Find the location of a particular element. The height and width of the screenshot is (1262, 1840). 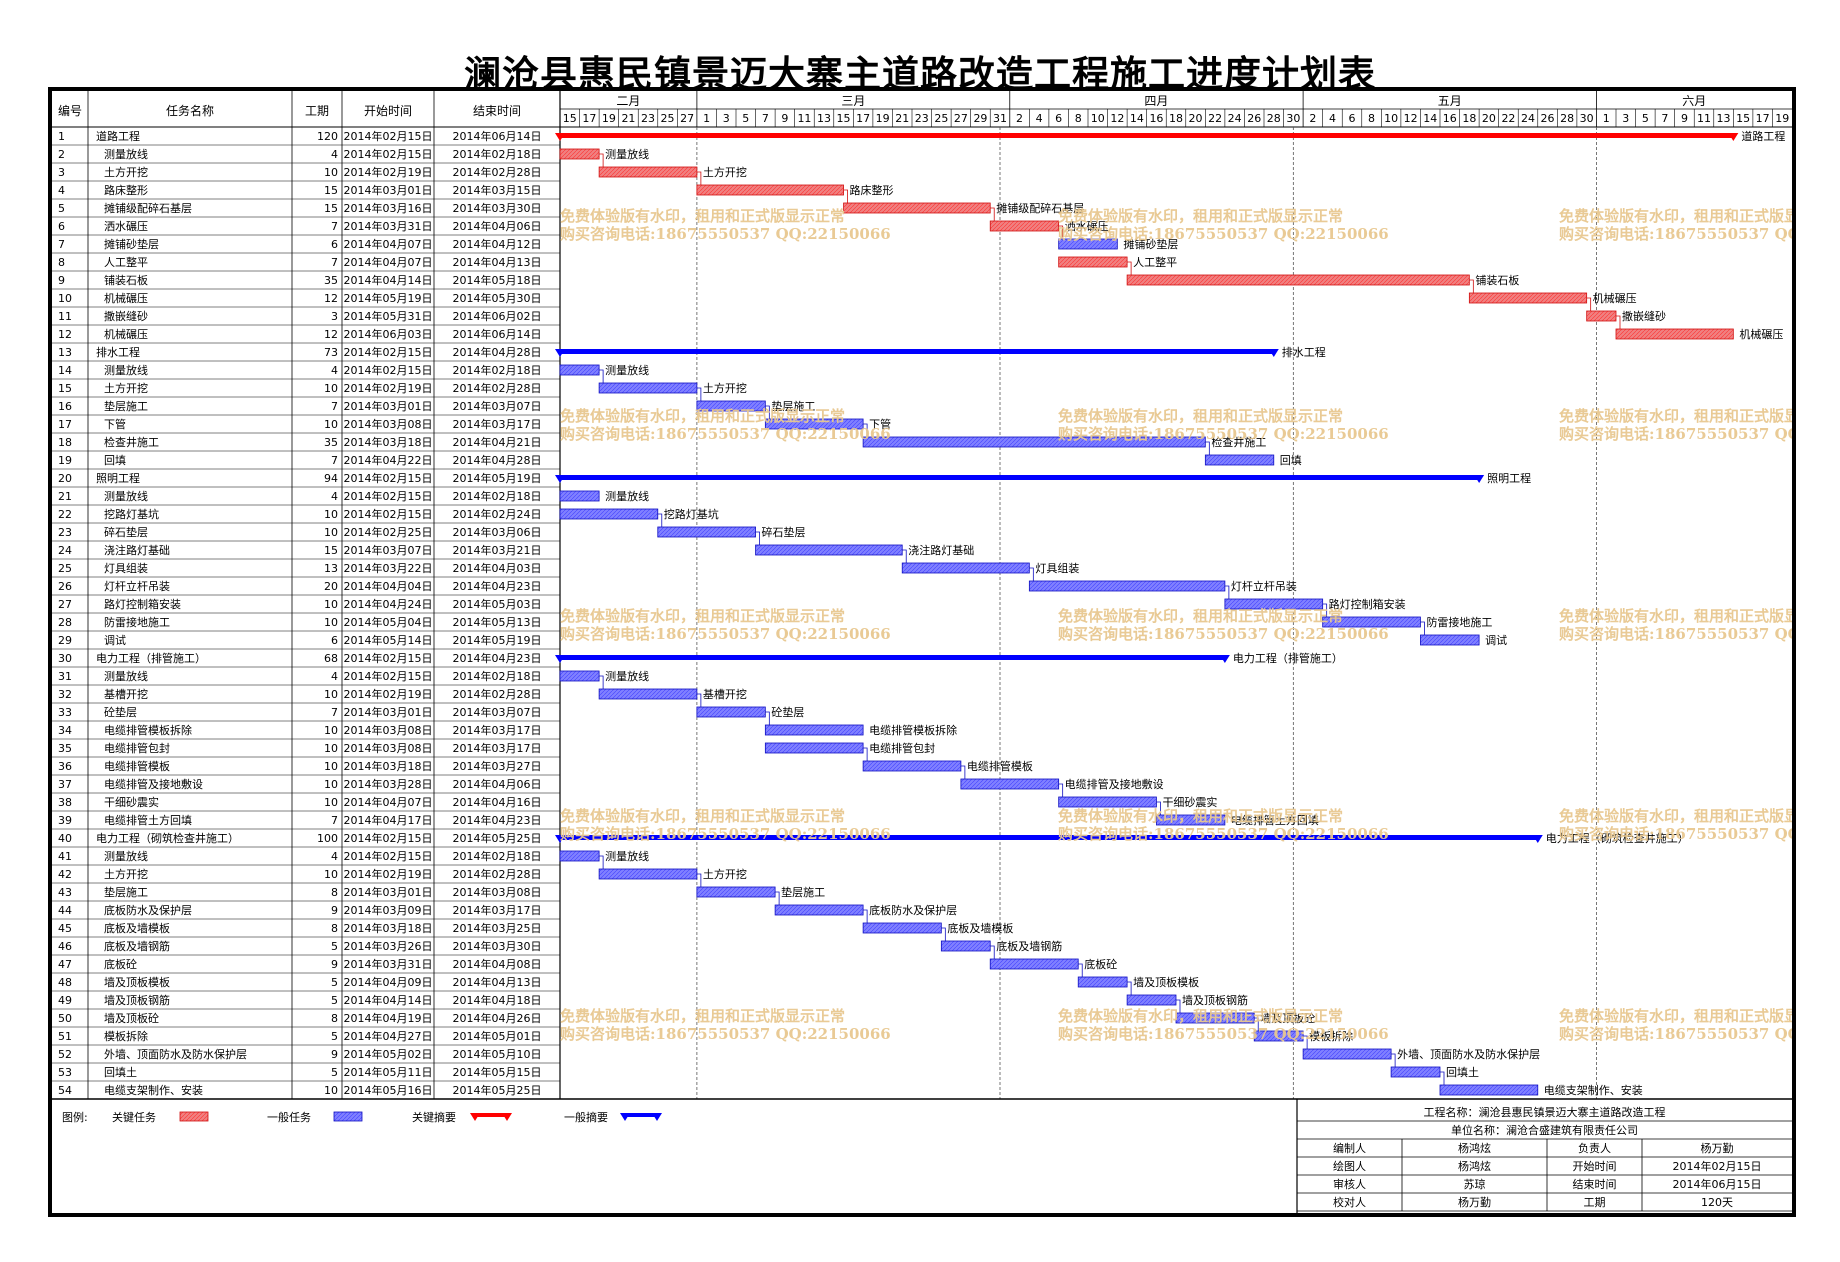

task-duration: 5 is located at coordinates (334, 1036).